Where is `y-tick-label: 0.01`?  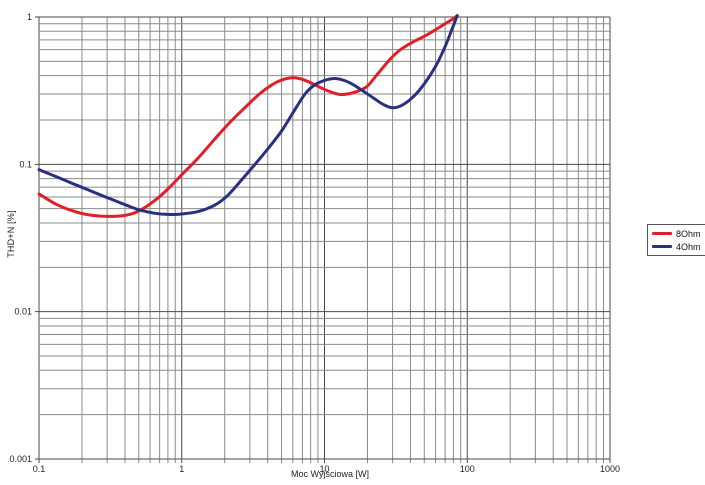
y-tick-label: 0.01 is located at coordinates (23, 312).